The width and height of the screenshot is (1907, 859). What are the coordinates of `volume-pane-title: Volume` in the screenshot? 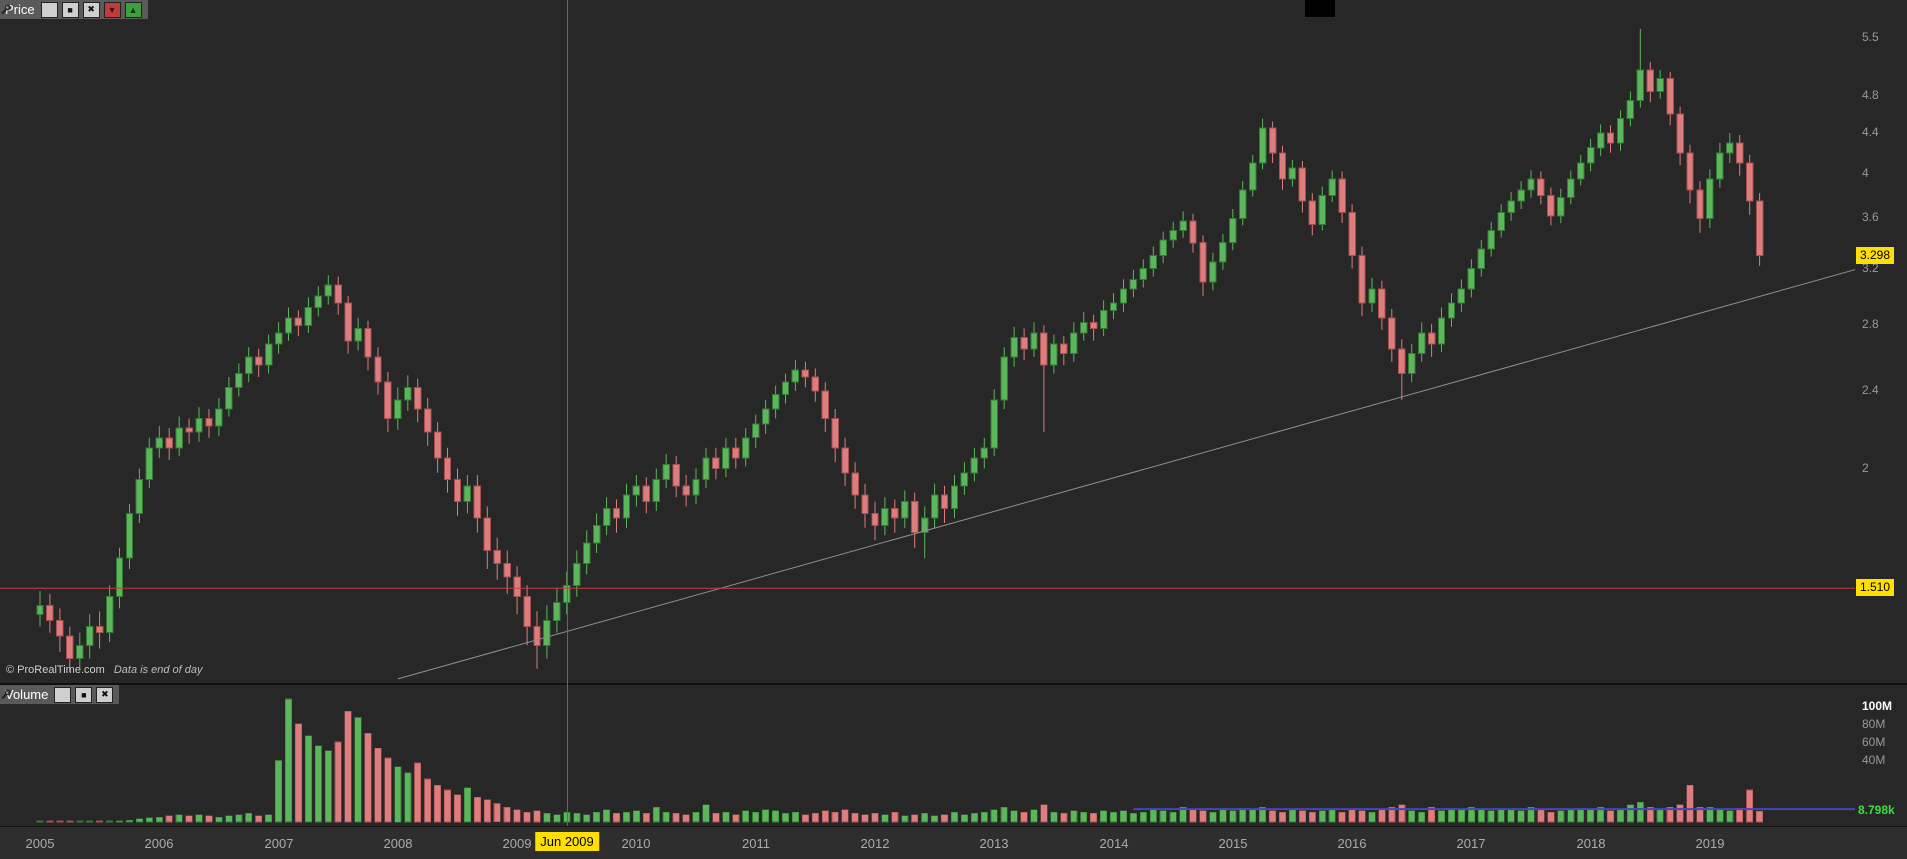 It's located at (27, 694).